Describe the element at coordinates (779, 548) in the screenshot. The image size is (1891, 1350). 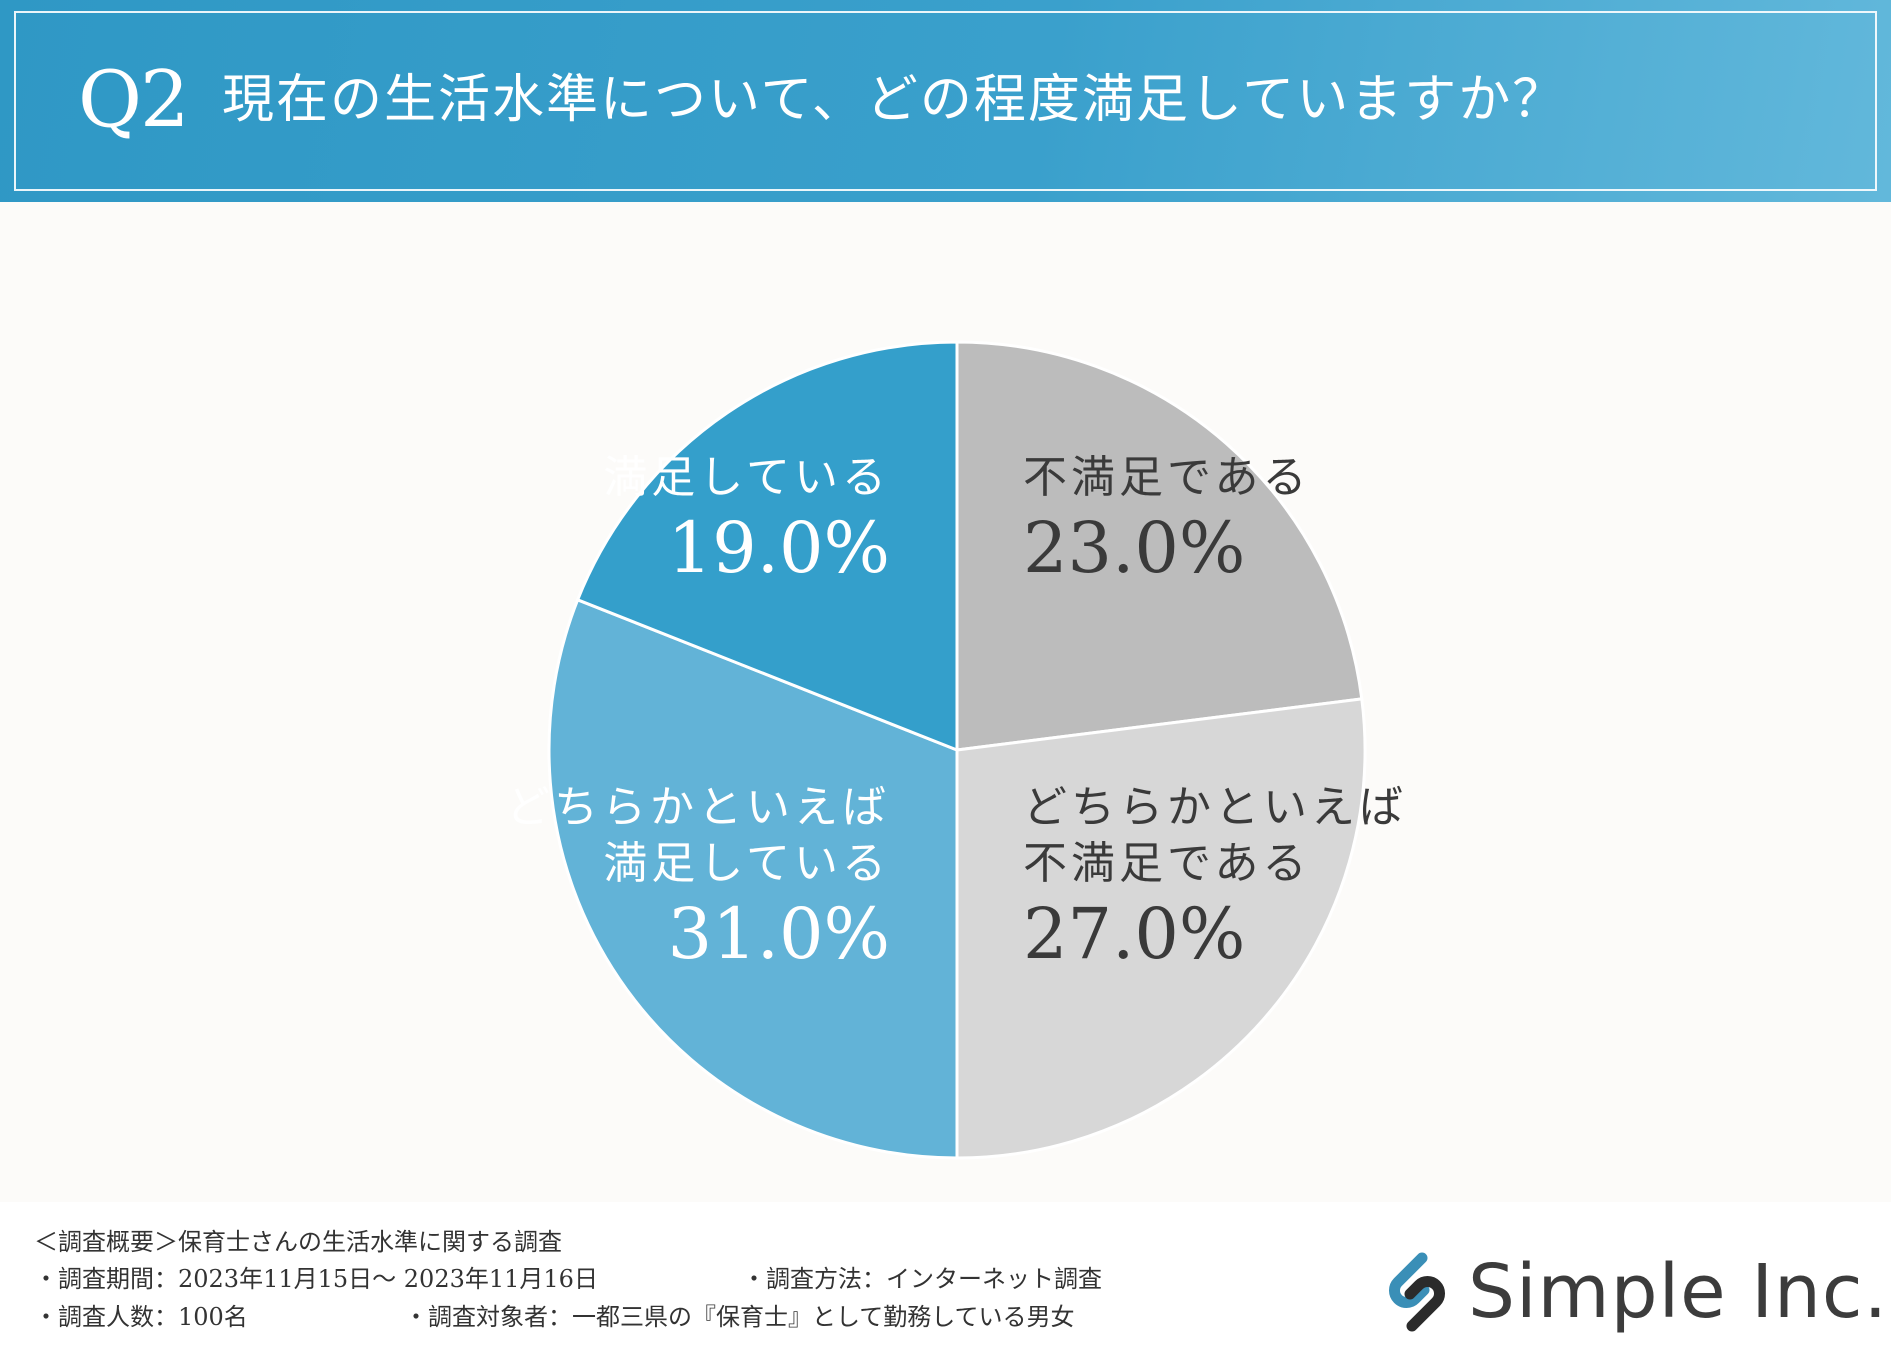
I see `slice-value-label: 19.0%` at that location.